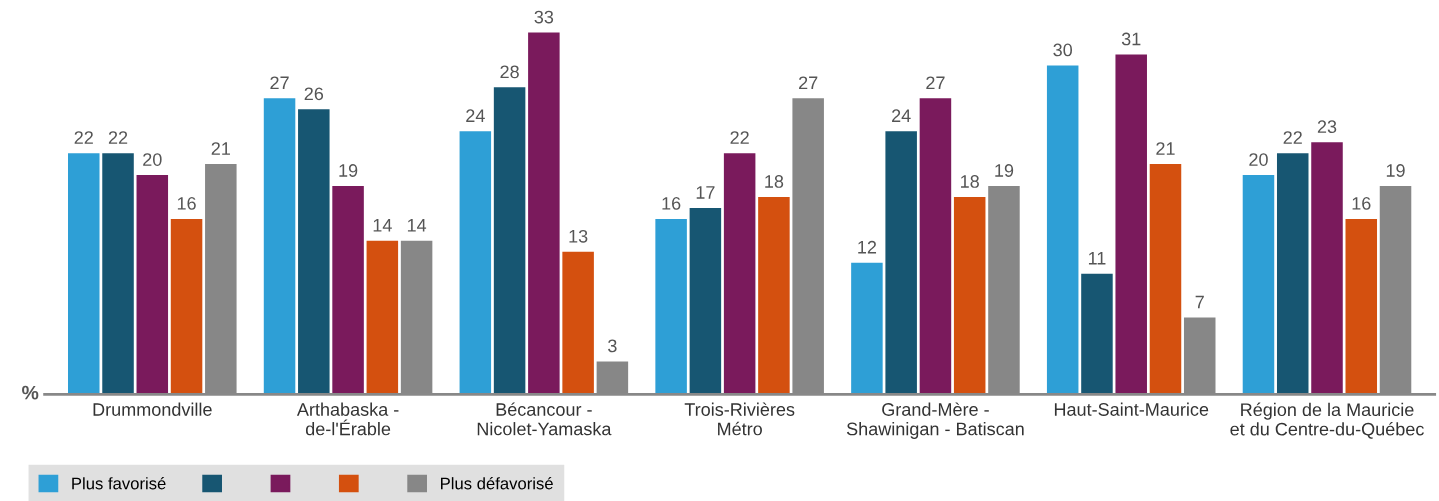 Image resolution: width=1439 pixels, height=501 pixels. I want to click on x-tick-label: Bécancour - Nicolet-Yamaska, so click(544, 419).